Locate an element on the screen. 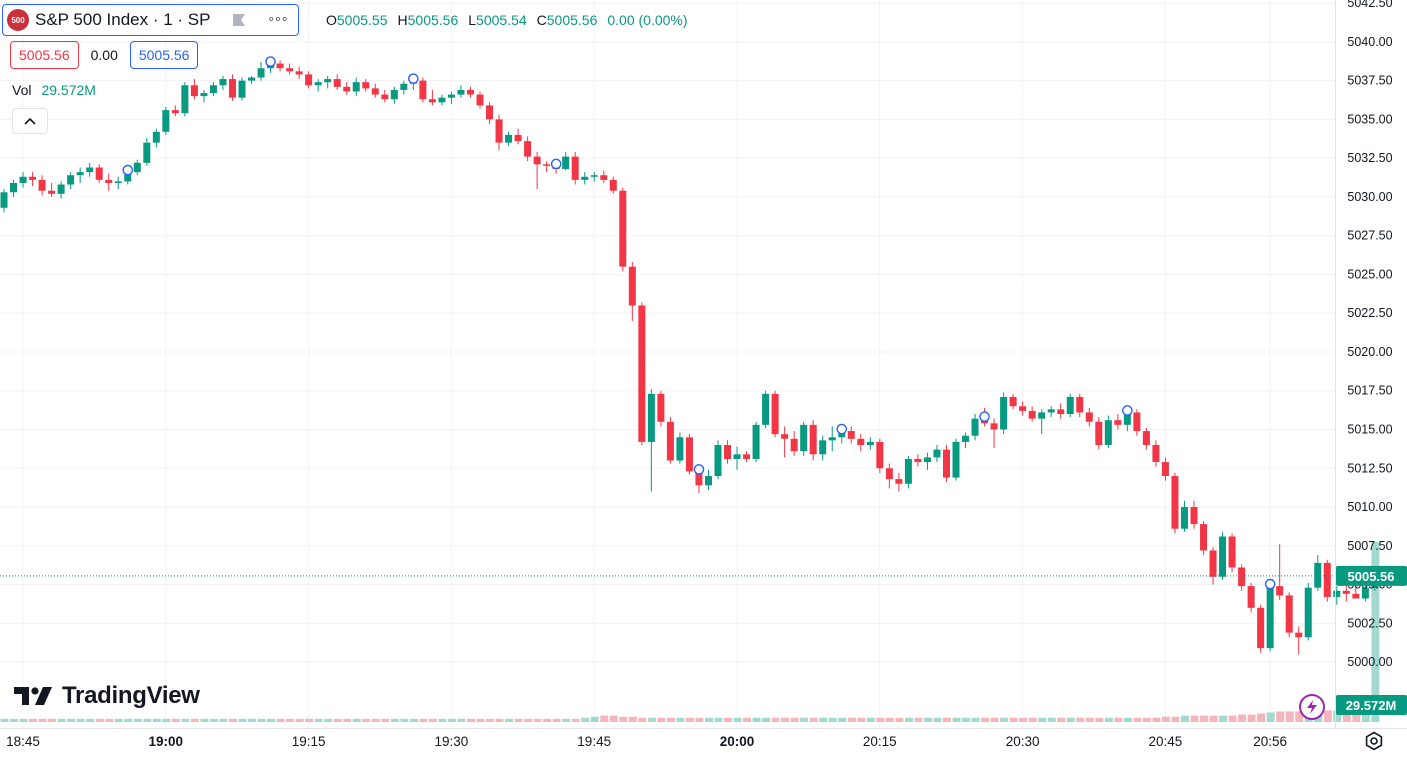  sell-price-button: 5005.56 is located at coordinates (44, 55).